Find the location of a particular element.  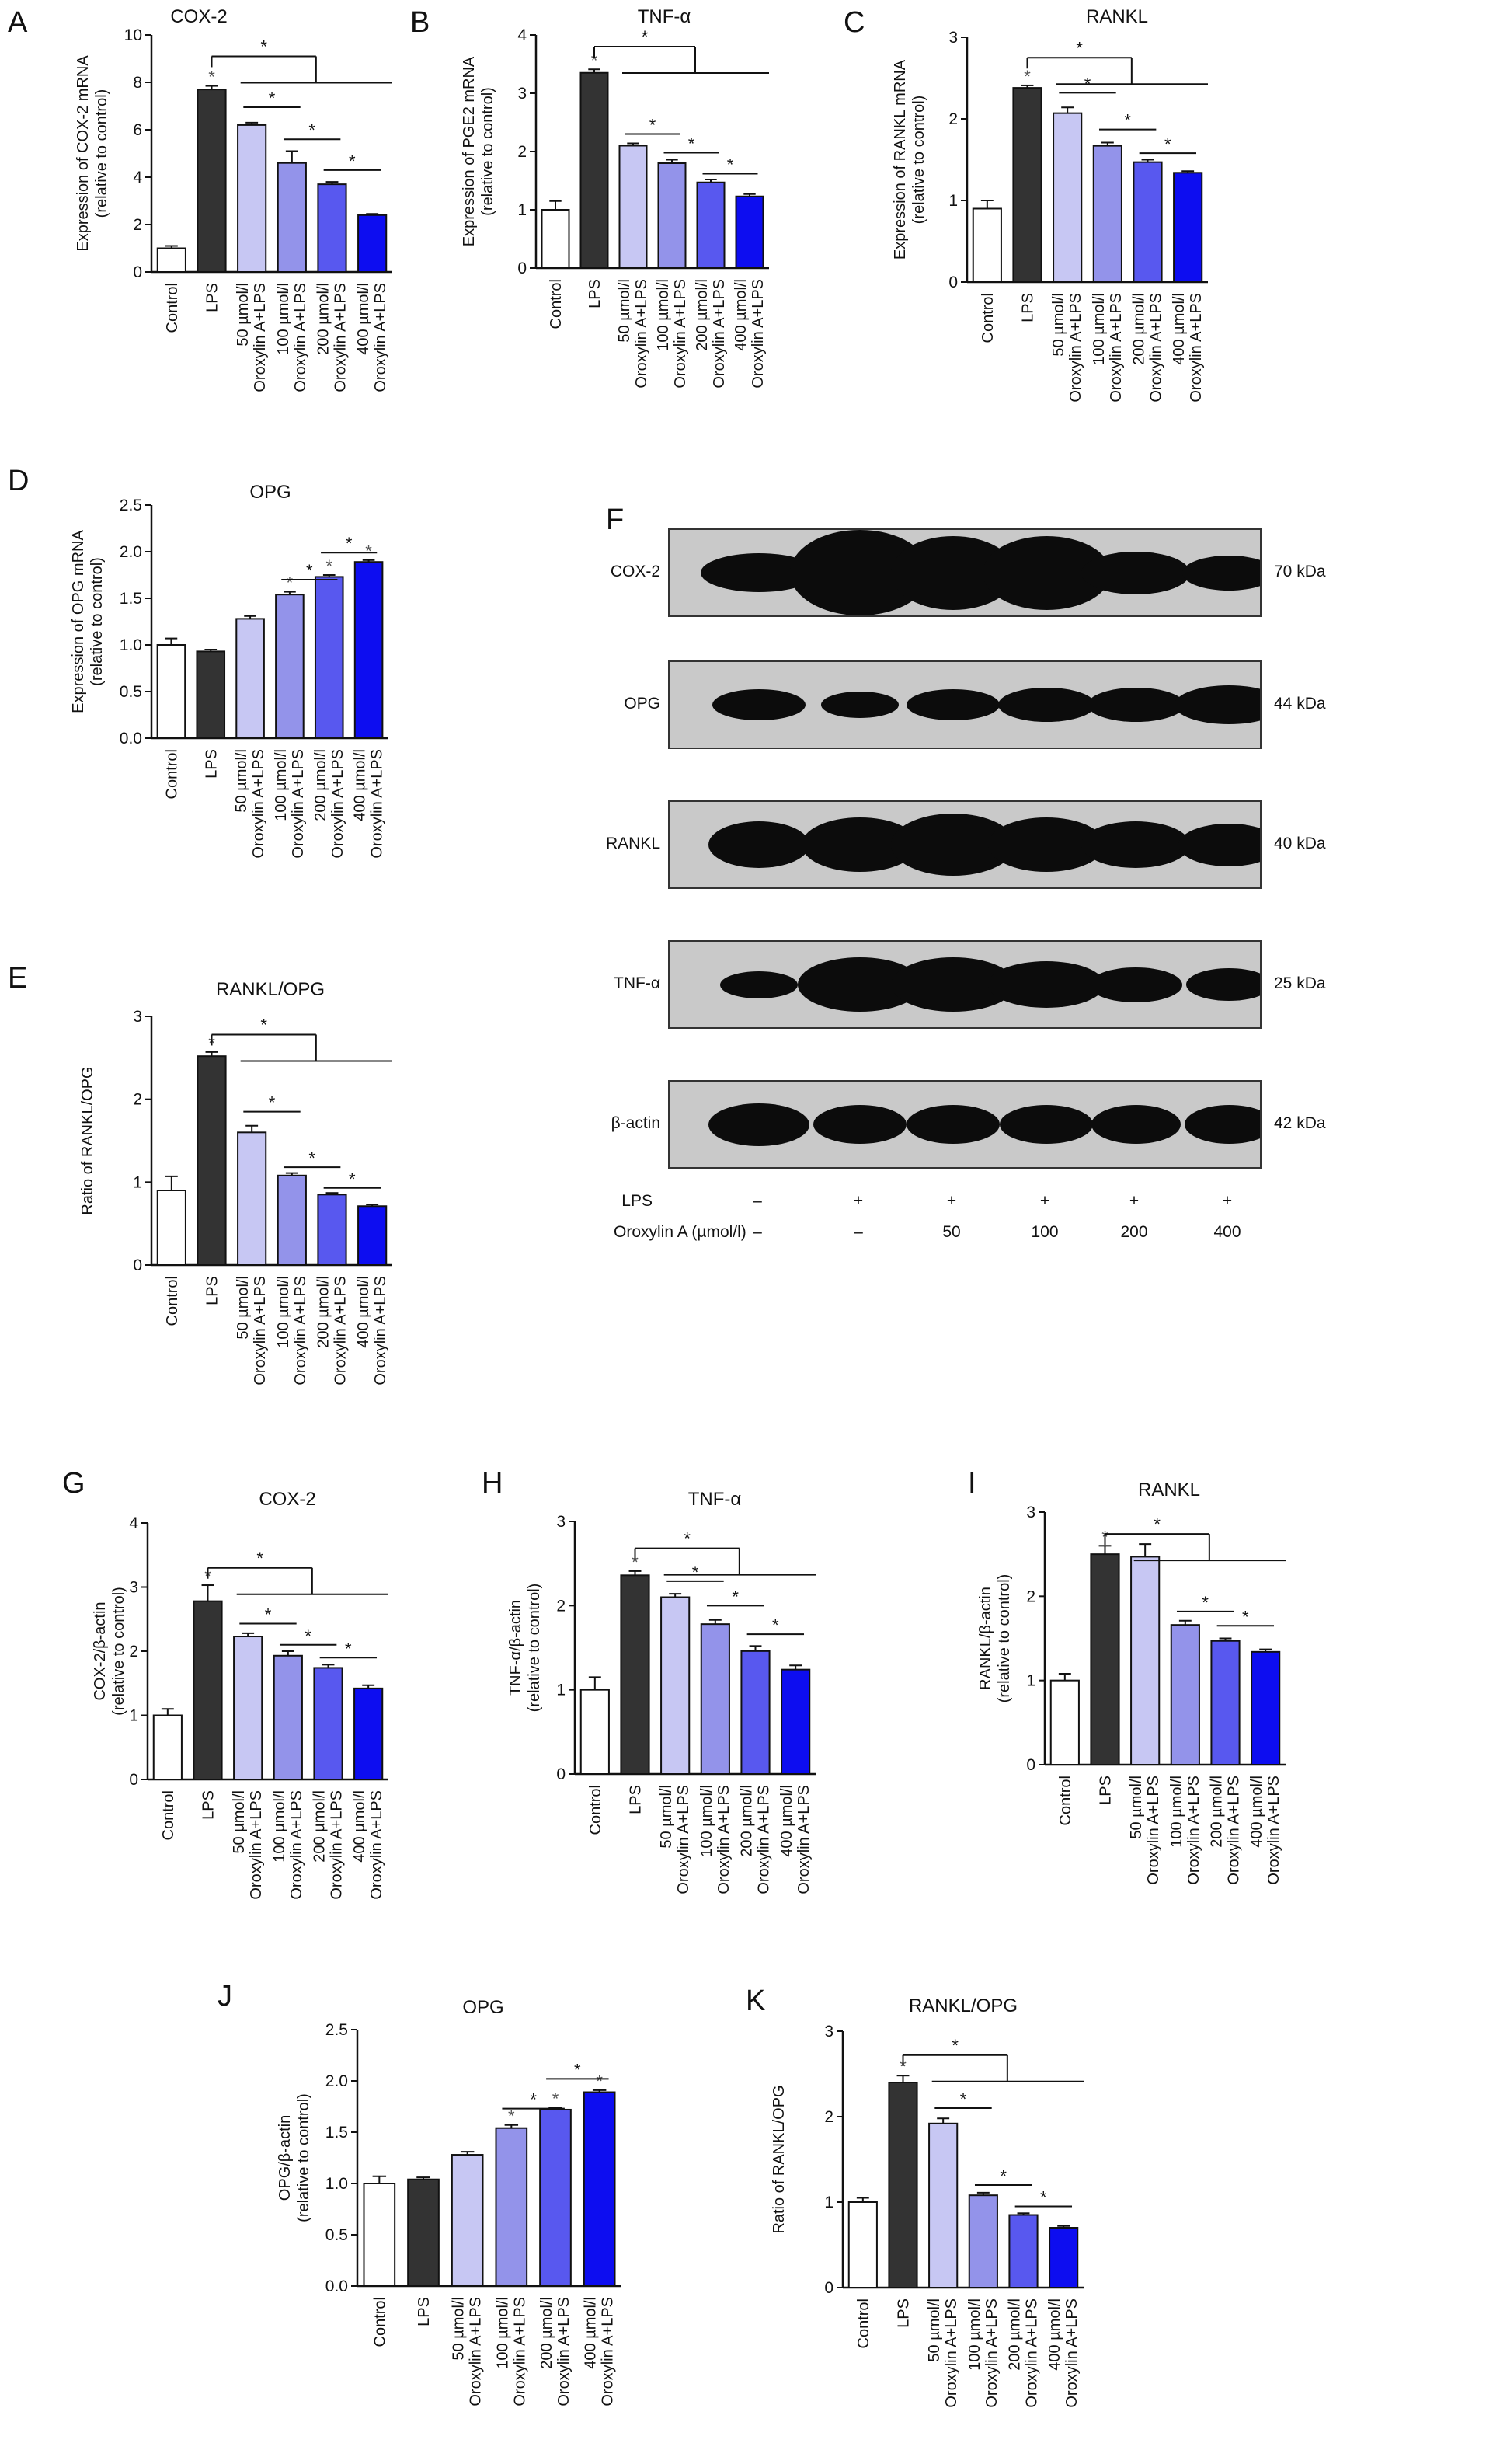

condition-value: 400 is located at coordinates (1227, 1232).